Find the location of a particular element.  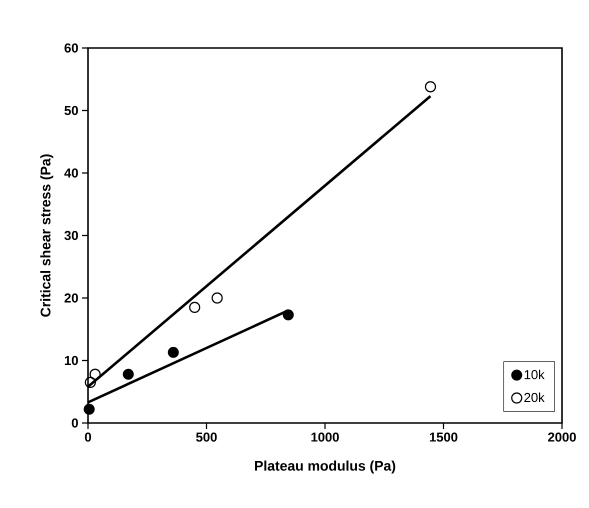

legend-label: 20k is located at coordinates (534, 397).